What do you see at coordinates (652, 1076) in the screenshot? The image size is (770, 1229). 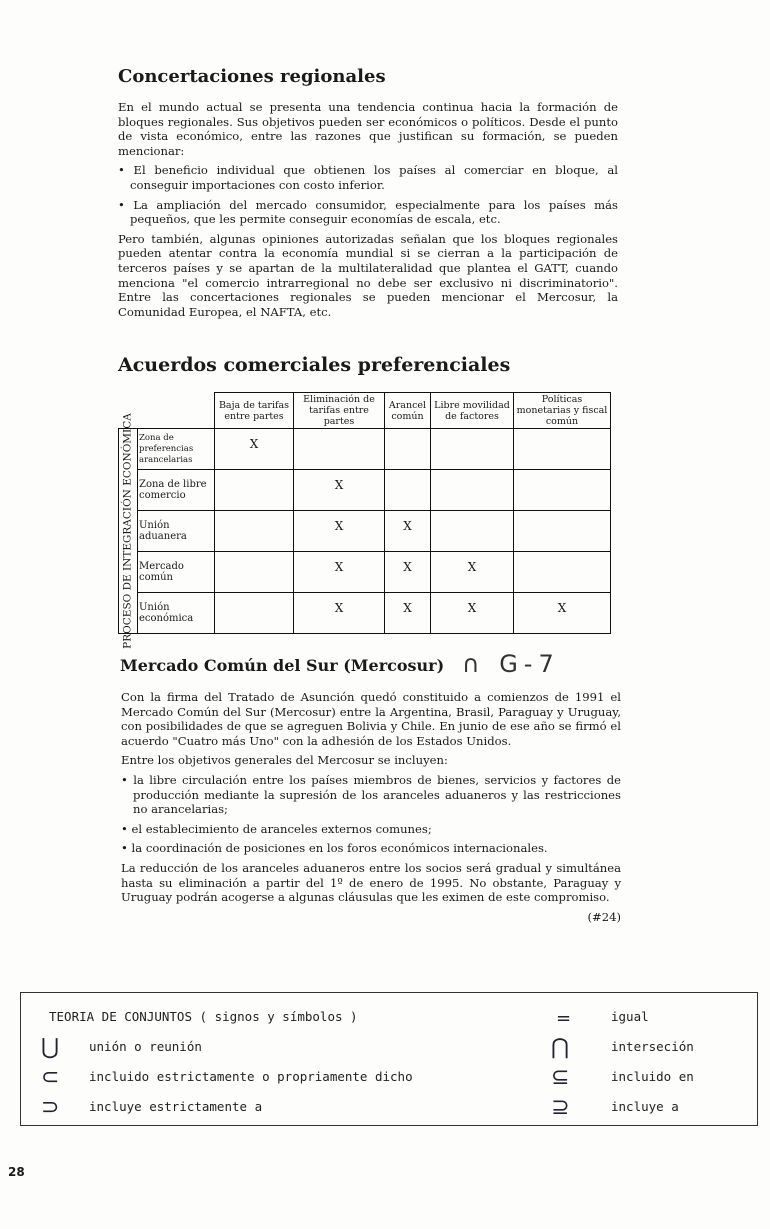 I see `symbol-label: incluido en` at bounding box center [652, 1076].